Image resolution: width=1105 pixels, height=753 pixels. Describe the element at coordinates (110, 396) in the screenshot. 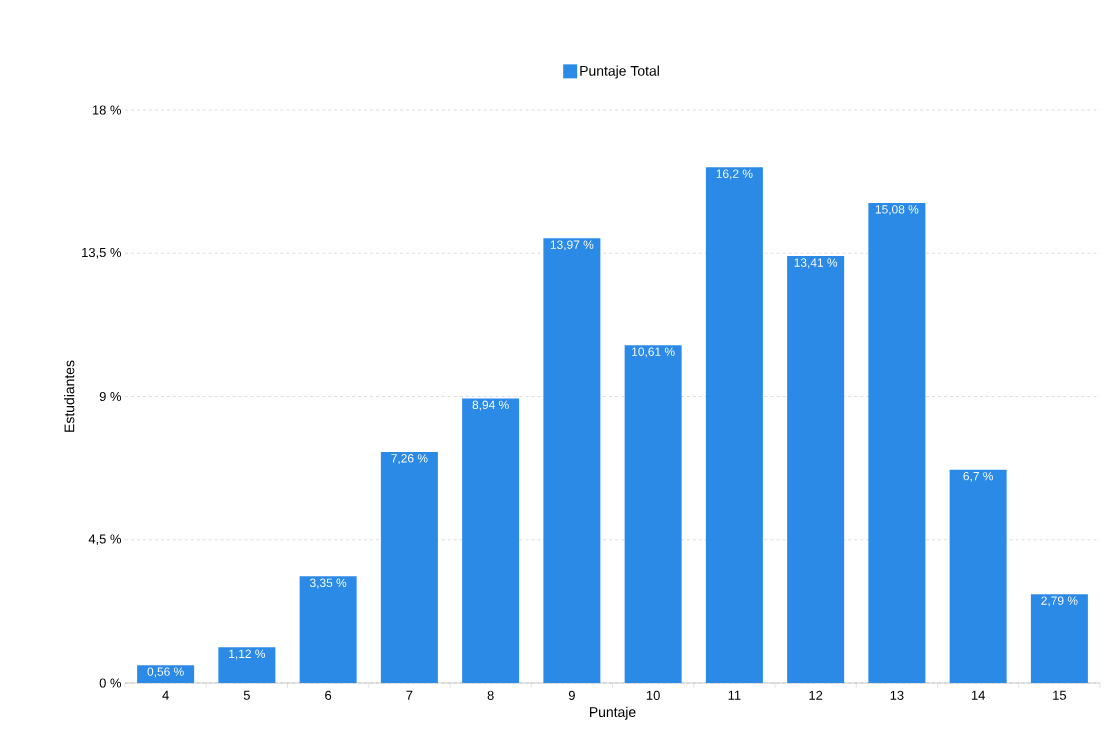

I see `y-tick-label: 9 %` at that location.